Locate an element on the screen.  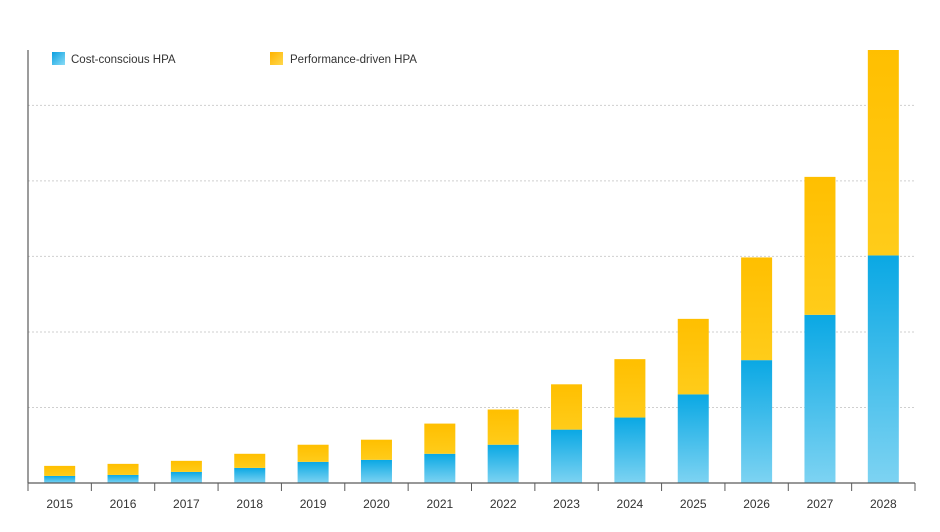
x-tick-label: 2020 is located at coordinates (376, 504).